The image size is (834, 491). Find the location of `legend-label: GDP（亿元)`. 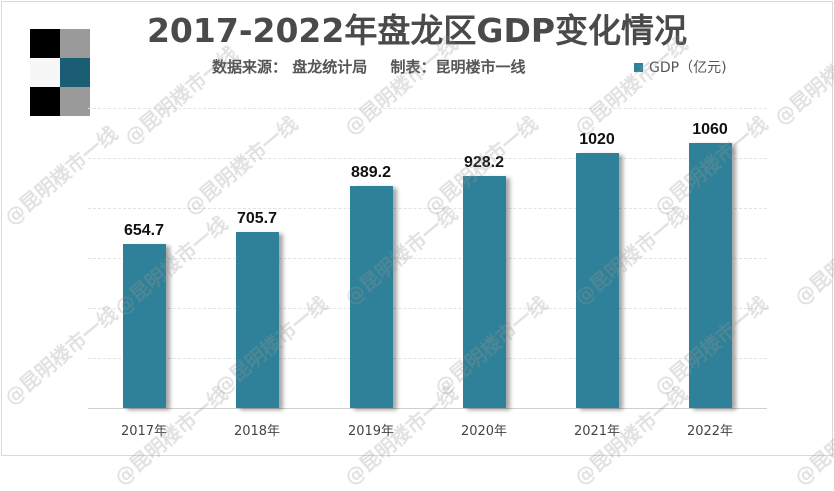

legend-label: GDP（亿元) is located at coordinates (688, 68).